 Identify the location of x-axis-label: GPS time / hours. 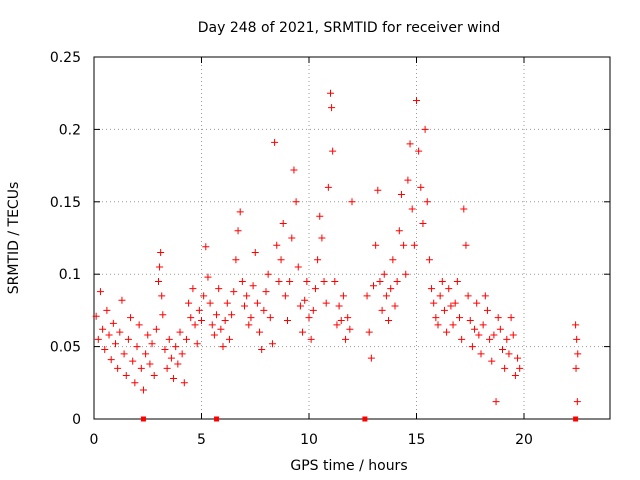
(348, 466).